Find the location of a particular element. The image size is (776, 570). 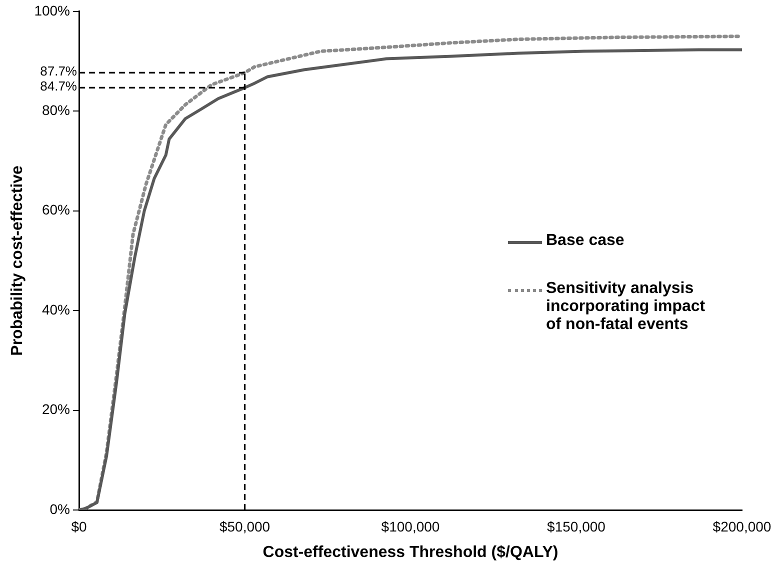

x-axis-title: Cost-effectiveness Threshold ($/QALY) is located at coordinates (410, 552).